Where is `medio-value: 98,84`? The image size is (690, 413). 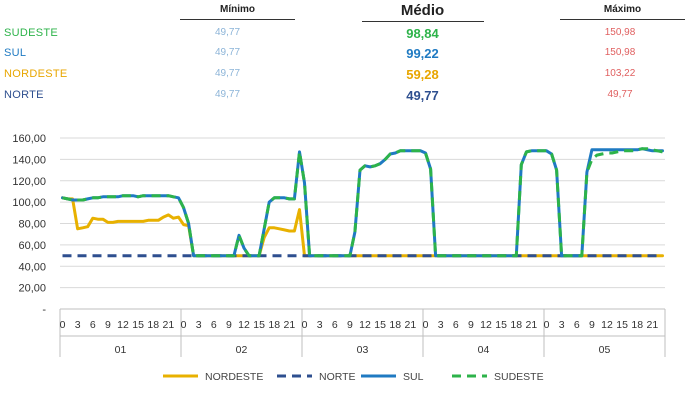 medio-value: 98,84 is located at coordinates (422, 33).